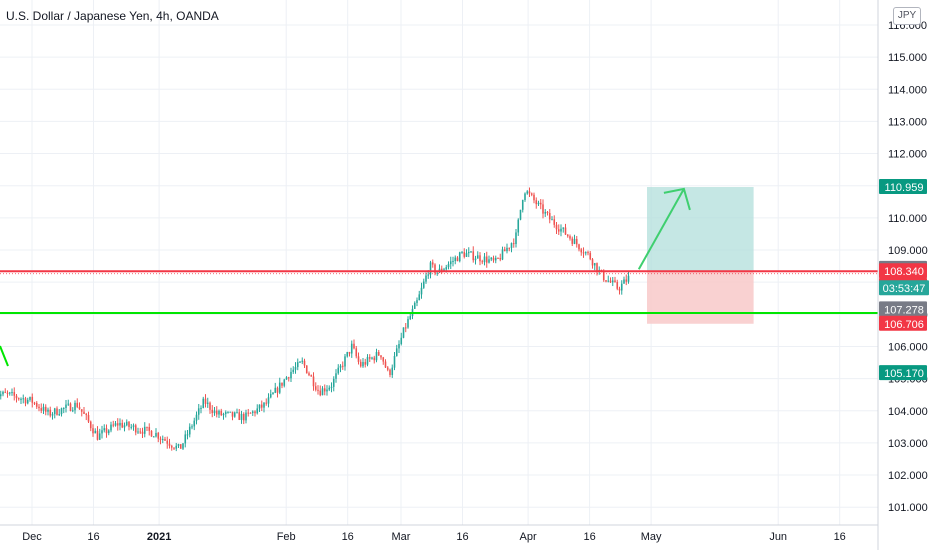 The image size is (932, 550). I want to click on price-label: 03:53:47, so click(904, 288).